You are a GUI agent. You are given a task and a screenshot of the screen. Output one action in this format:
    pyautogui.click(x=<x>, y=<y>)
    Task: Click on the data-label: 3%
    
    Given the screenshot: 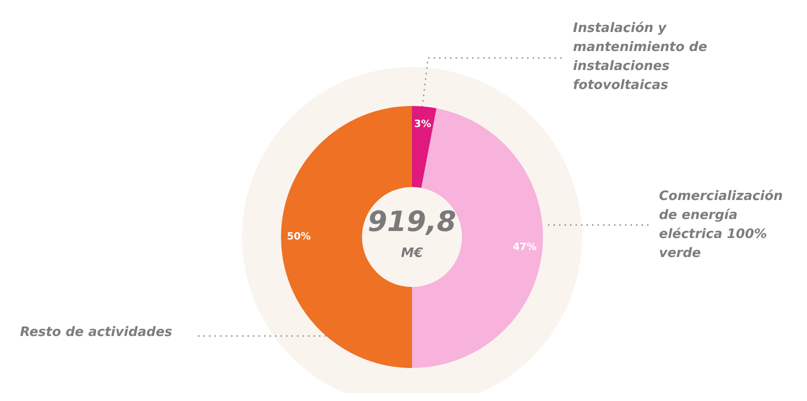 What is the action you would take?
    pyautogui.click(x=423, y=124)
    